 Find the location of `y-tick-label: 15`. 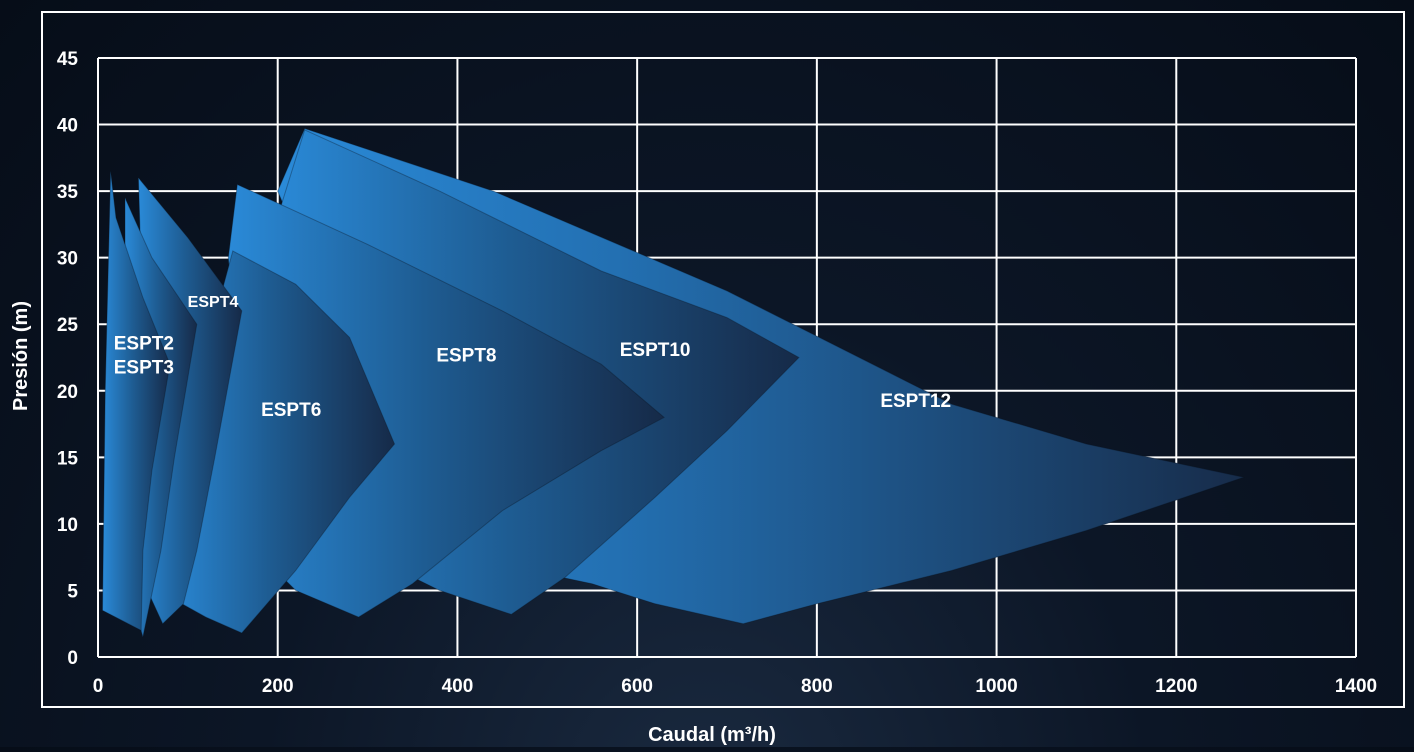

y-tick-label: 15 is located at coordinates (68, 458).